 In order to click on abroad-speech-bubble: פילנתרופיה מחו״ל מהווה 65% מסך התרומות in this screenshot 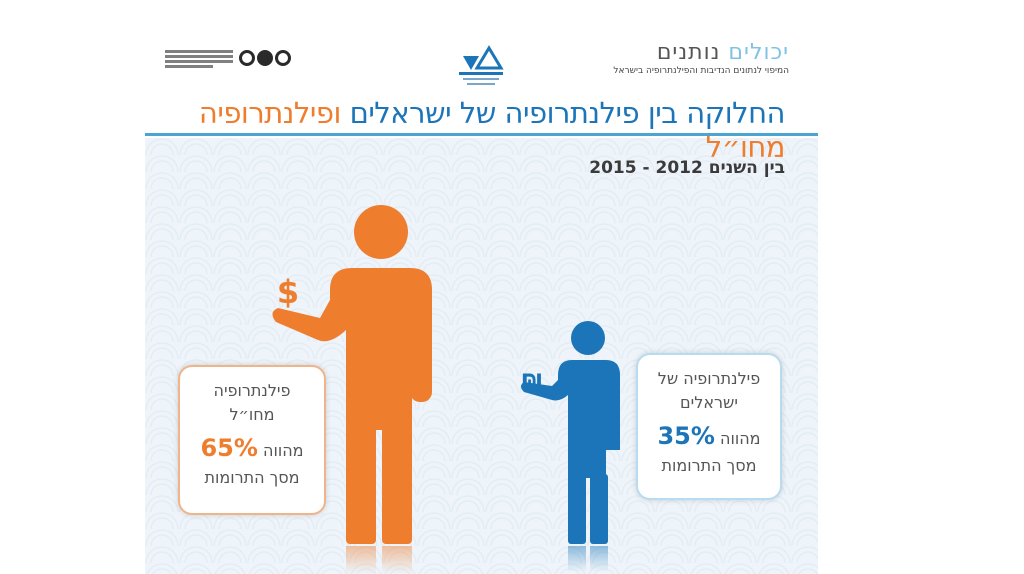, I will do `click(252, 440)`.